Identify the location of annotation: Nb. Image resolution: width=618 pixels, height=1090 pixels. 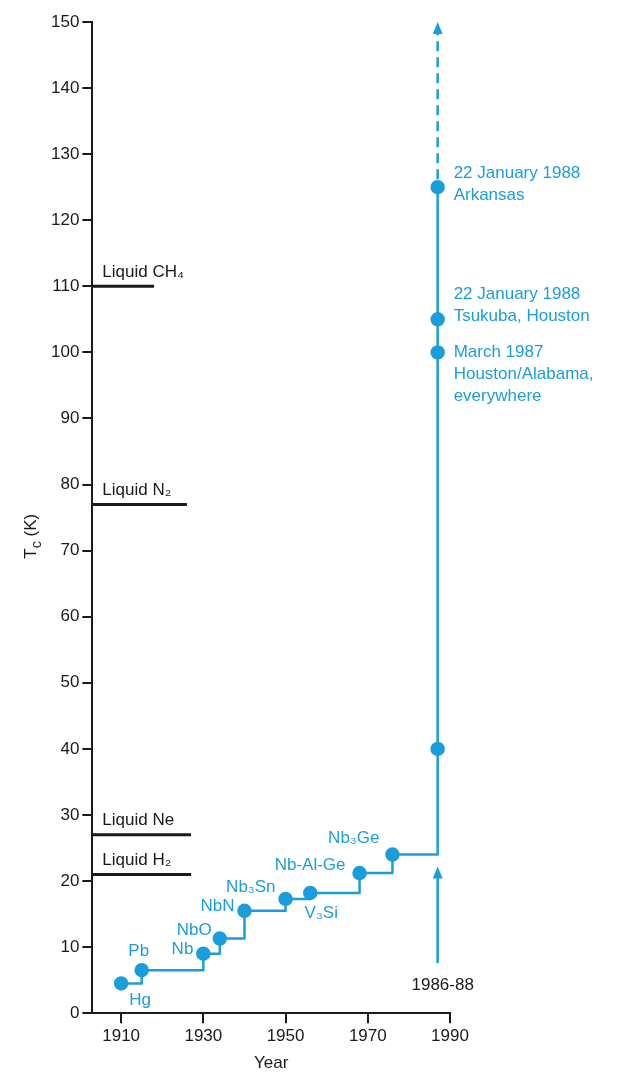
(182, 949).